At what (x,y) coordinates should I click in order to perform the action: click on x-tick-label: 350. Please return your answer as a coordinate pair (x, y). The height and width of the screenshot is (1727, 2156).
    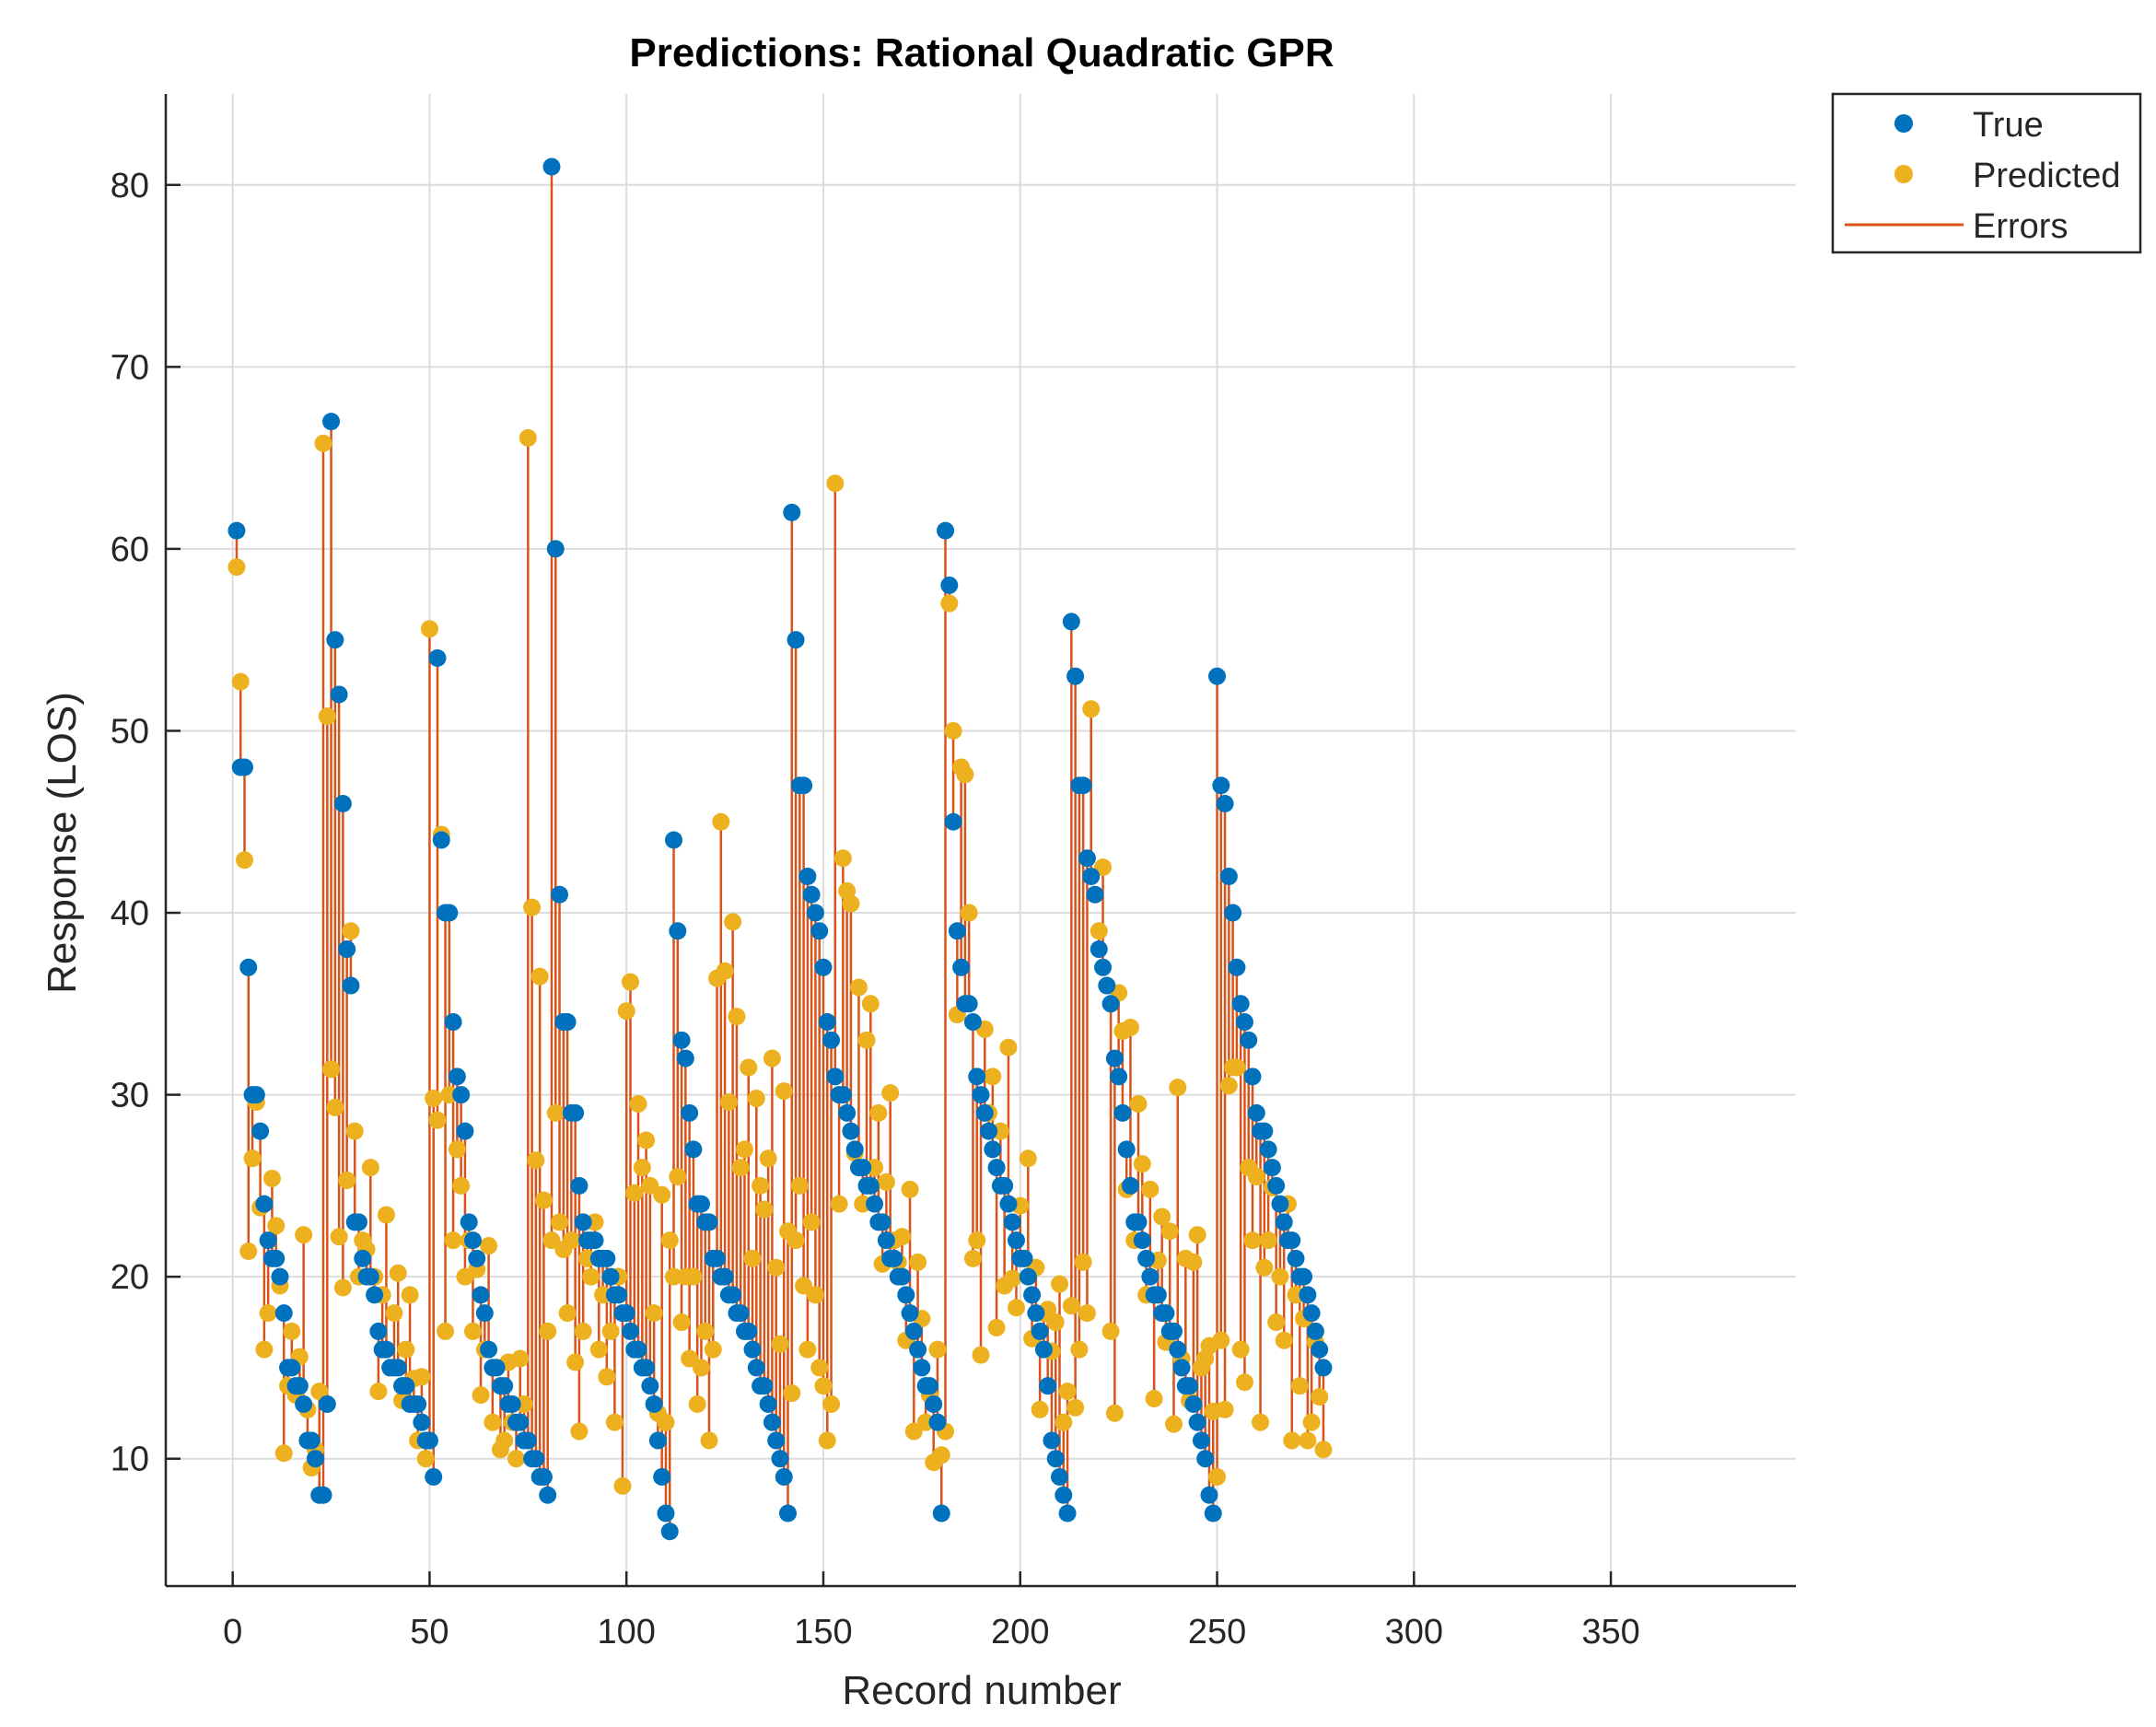
    Looking at the image, I should click on (1610, 1632).